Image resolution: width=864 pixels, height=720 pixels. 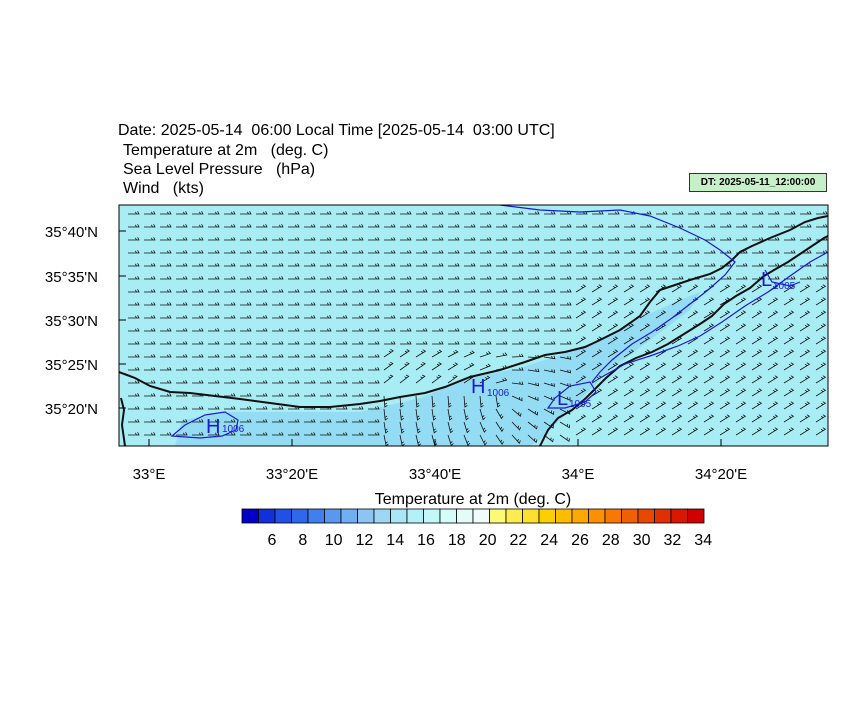 I want to click on colorbar-tick-label: 24, so click(x=549, y=540).